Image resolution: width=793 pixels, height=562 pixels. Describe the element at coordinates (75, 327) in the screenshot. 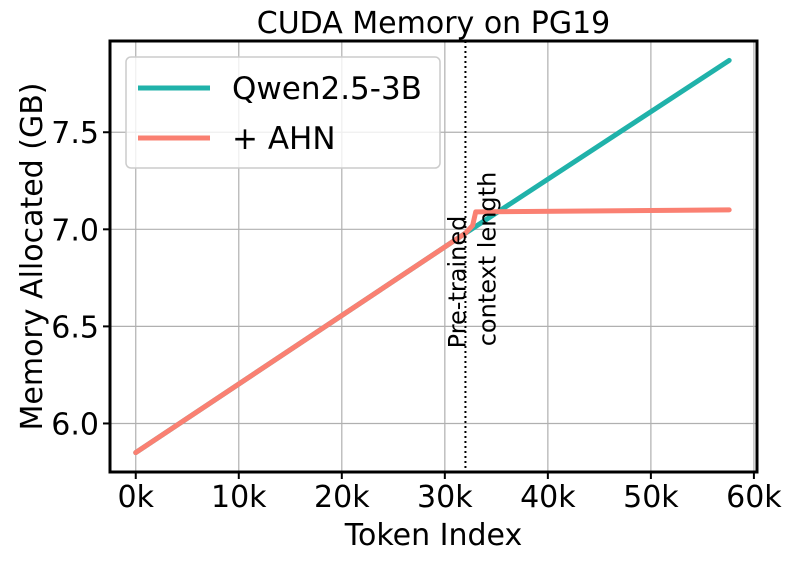

I see `y-tick-label: 6.5` at that location.